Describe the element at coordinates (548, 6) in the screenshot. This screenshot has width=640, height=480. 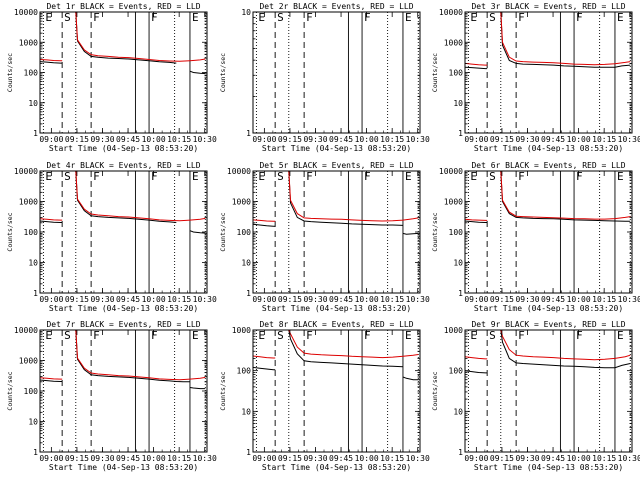
I see `panel-title: Det 3r BLACK = Events, RED = LLD` at that location.